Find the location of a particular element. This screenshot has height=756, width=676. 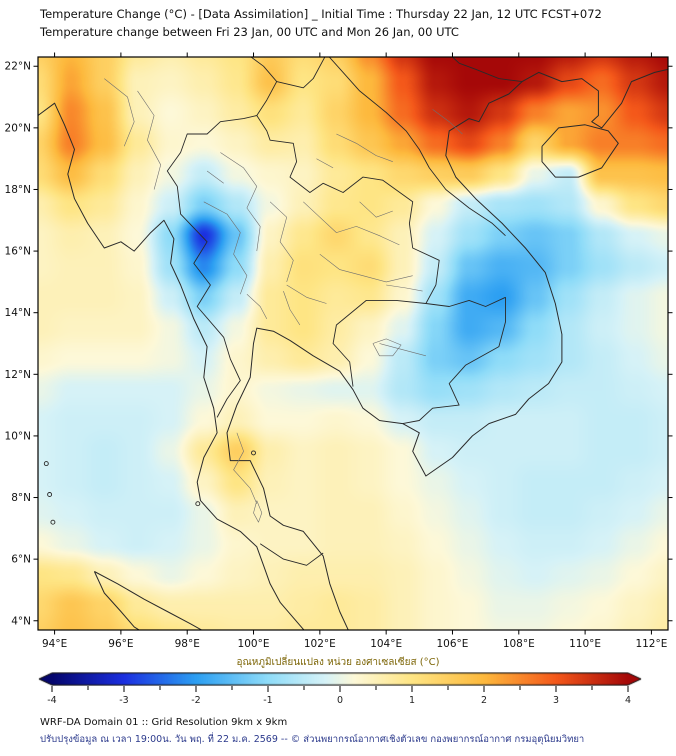

colorbar-tick-label: 2 is located at coordinates (484, 700).